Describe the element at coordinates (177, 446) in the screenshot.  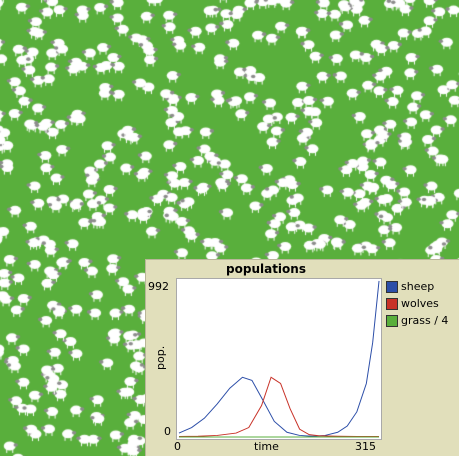
I see `x-min-label: 0` at that location.